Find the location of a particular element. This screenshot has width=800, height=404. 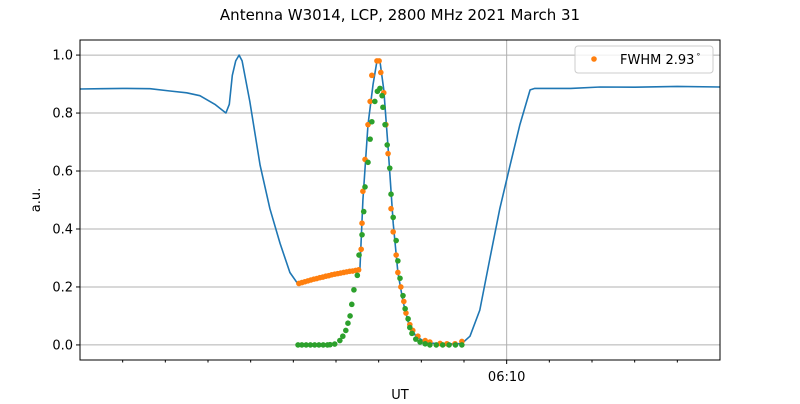

y-tick-label: 0.4 is located at coordinates (62, 229).